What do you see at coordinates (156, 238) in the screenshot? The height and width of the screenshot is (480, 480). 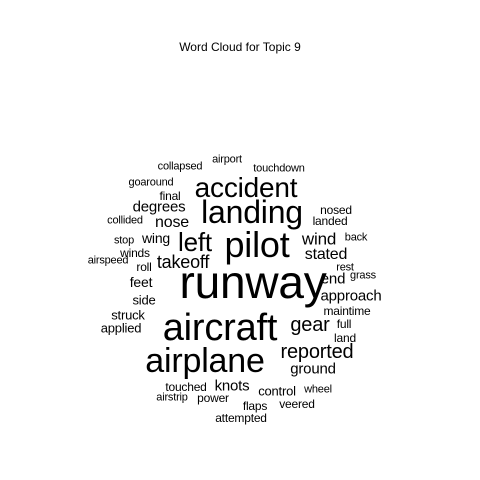 I see `word-wing: wing` at bounding box center [156, 238].